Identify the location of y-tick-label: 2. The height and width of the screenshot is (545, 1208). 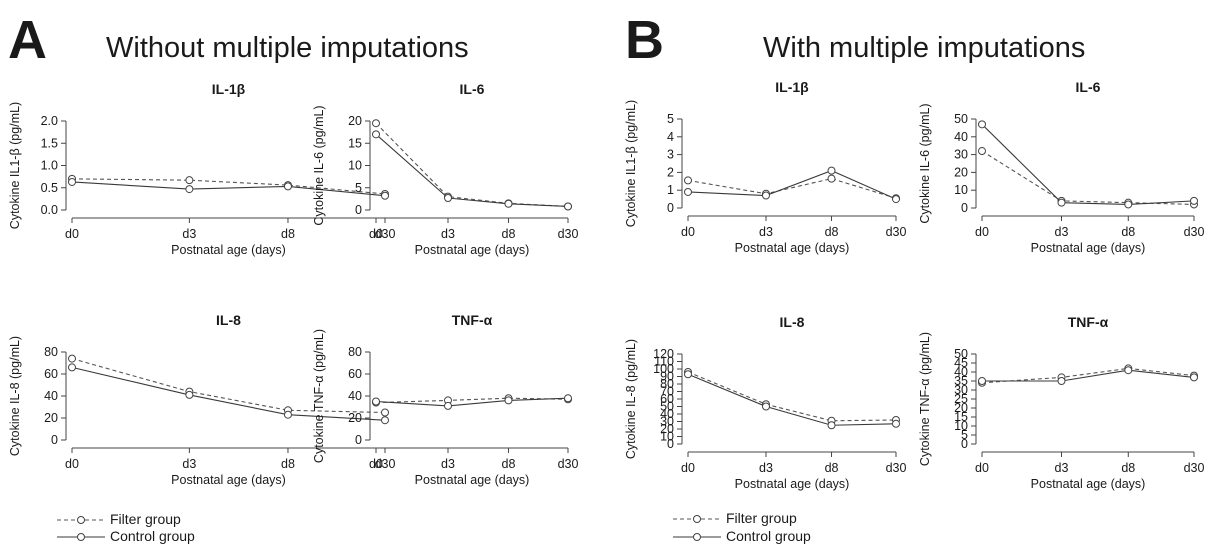
(670, 172).